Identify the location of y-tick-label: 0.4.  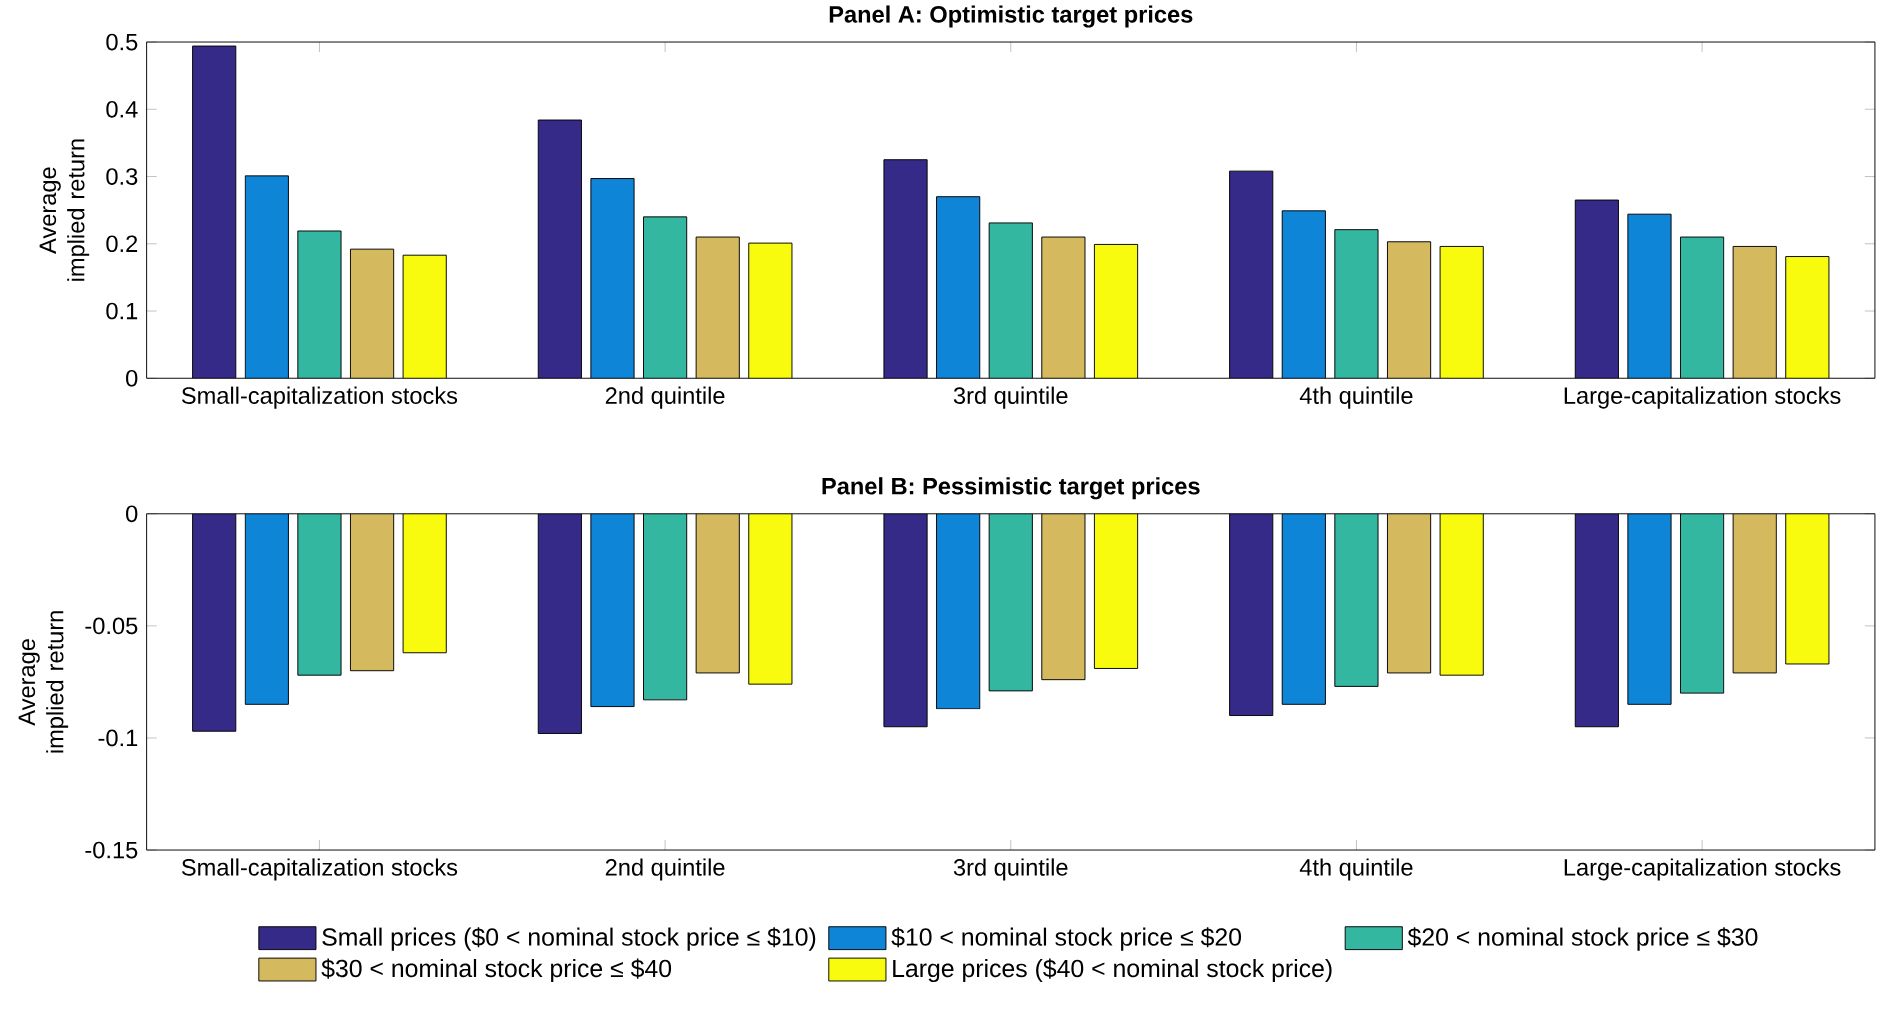
(122, 109).